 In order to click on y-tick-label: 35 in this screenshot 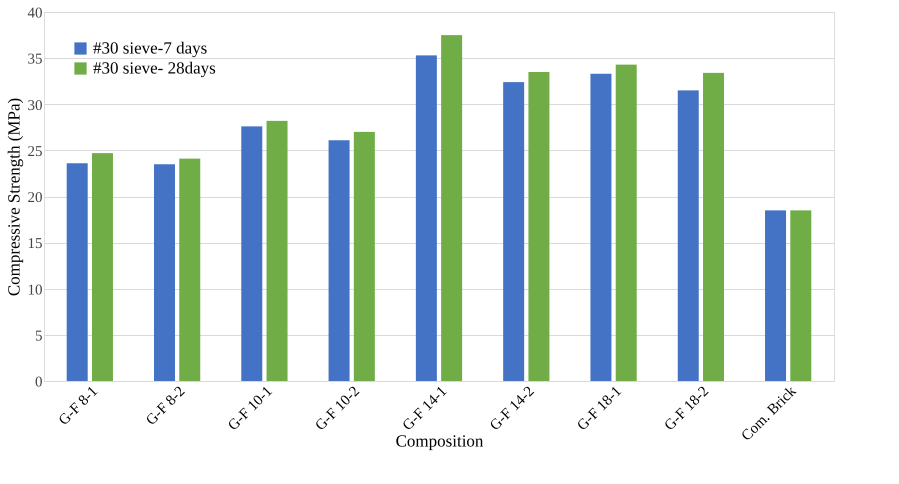, I will do `click(35, 60)`.